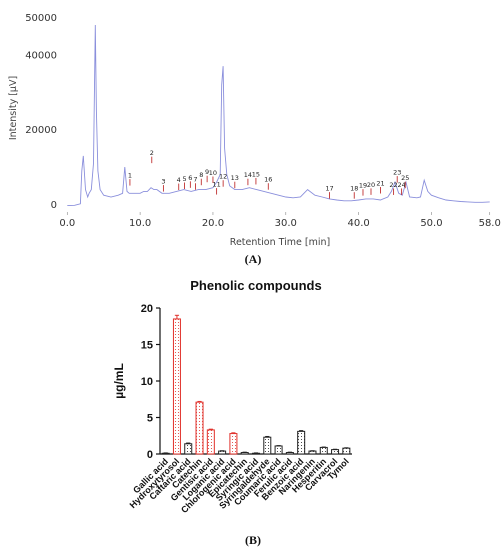 The height and width of the screenshot is (550, 503). Describe the element at coordinates (195, 180) in the screenshot. I see `peak-label: 7` at that location.